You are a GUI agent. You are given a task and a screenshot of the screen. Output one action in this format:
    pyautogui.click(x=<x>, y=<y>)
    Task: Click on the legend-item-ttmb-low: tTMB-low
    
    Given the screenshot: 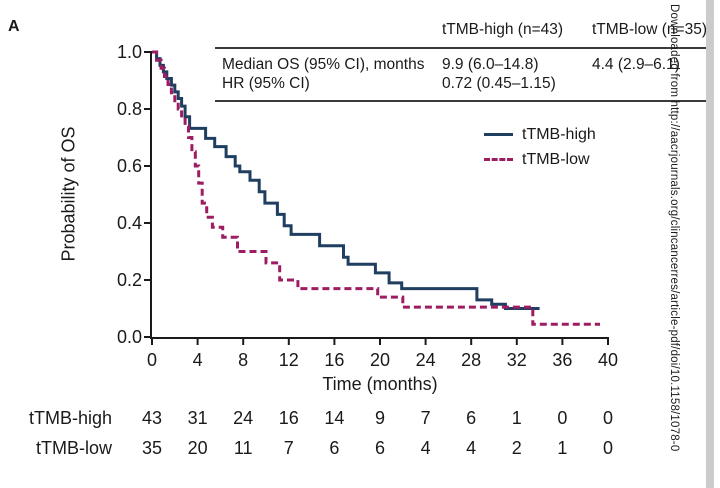 What is the action you would take?
    pyautogui.click(x=540, y=159)
    